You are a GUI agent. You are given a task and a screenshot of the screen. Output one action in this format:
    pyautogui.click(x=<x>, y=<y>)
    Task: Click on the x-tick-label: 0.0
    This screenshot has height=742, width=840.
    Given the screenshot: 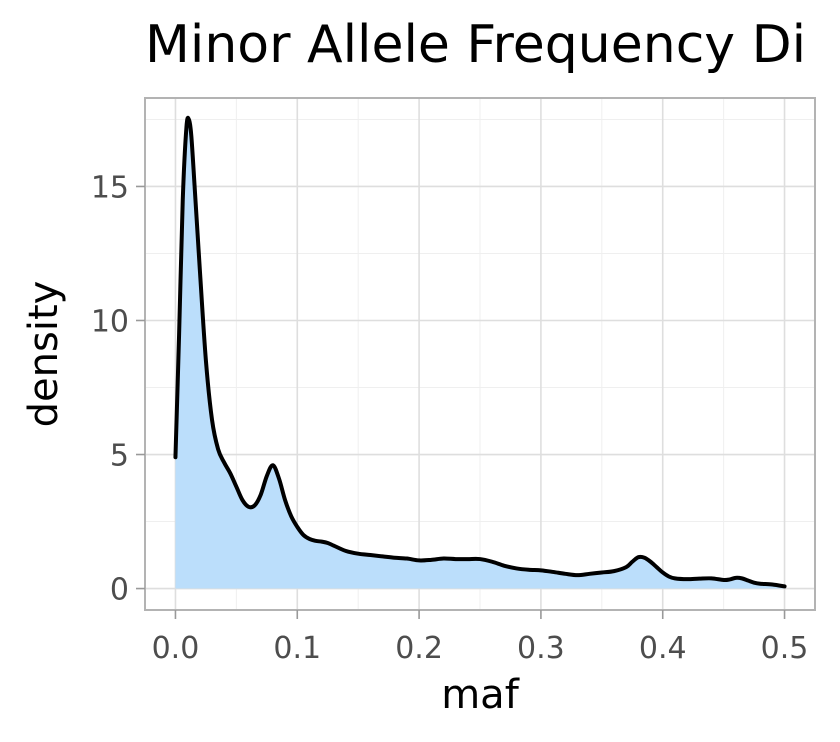 What is the action you would take?
    pyautogui.click(x=176, y=648)
    